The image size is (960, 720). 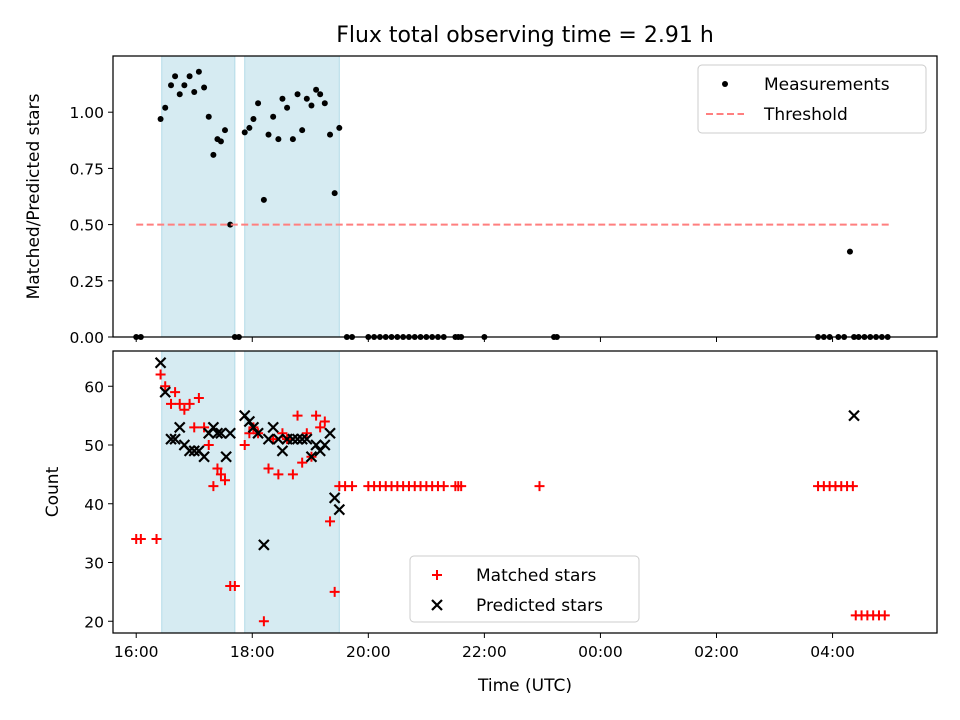 I want to click on top-legend: Measurements Threshold, so click(x=812, y=99).